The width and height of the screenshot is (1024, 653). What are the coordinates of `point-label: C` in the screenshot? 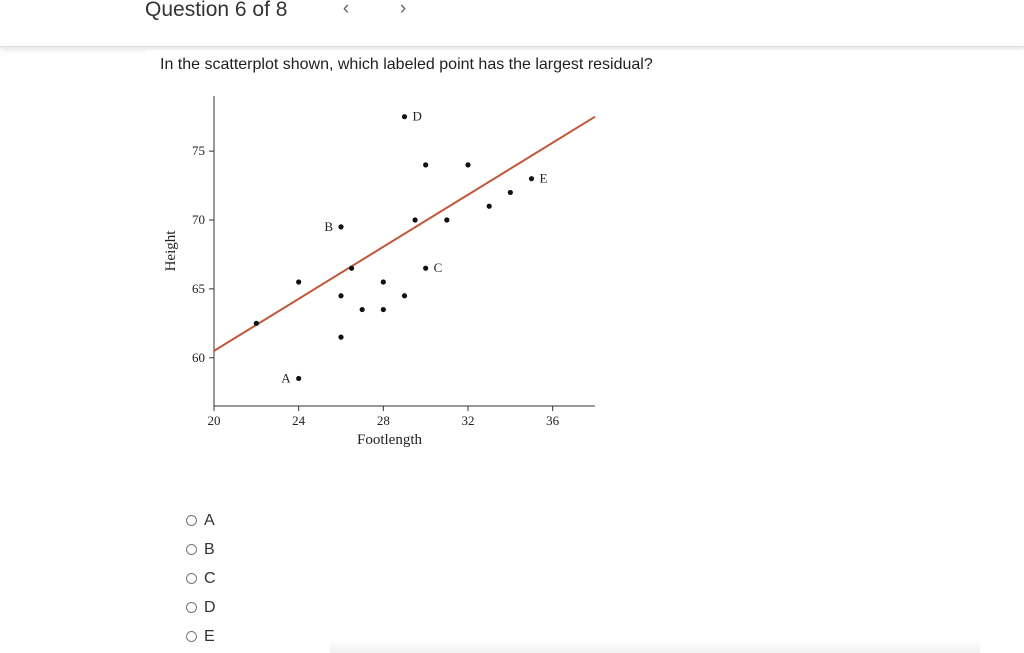 It's located at (438, 267).